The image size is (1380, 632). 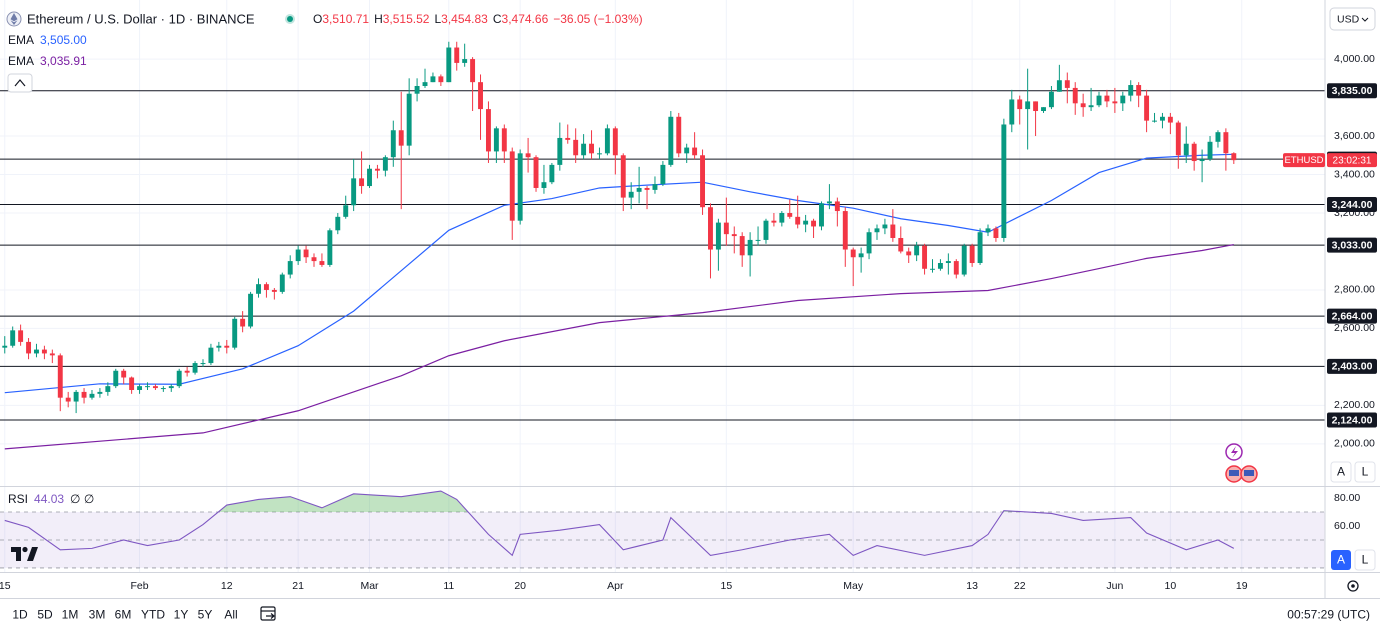 What do you see at coordinates (726, 586) in the screenshot?
I see `x-tick-label: 15` at bounding box center [726, 586].